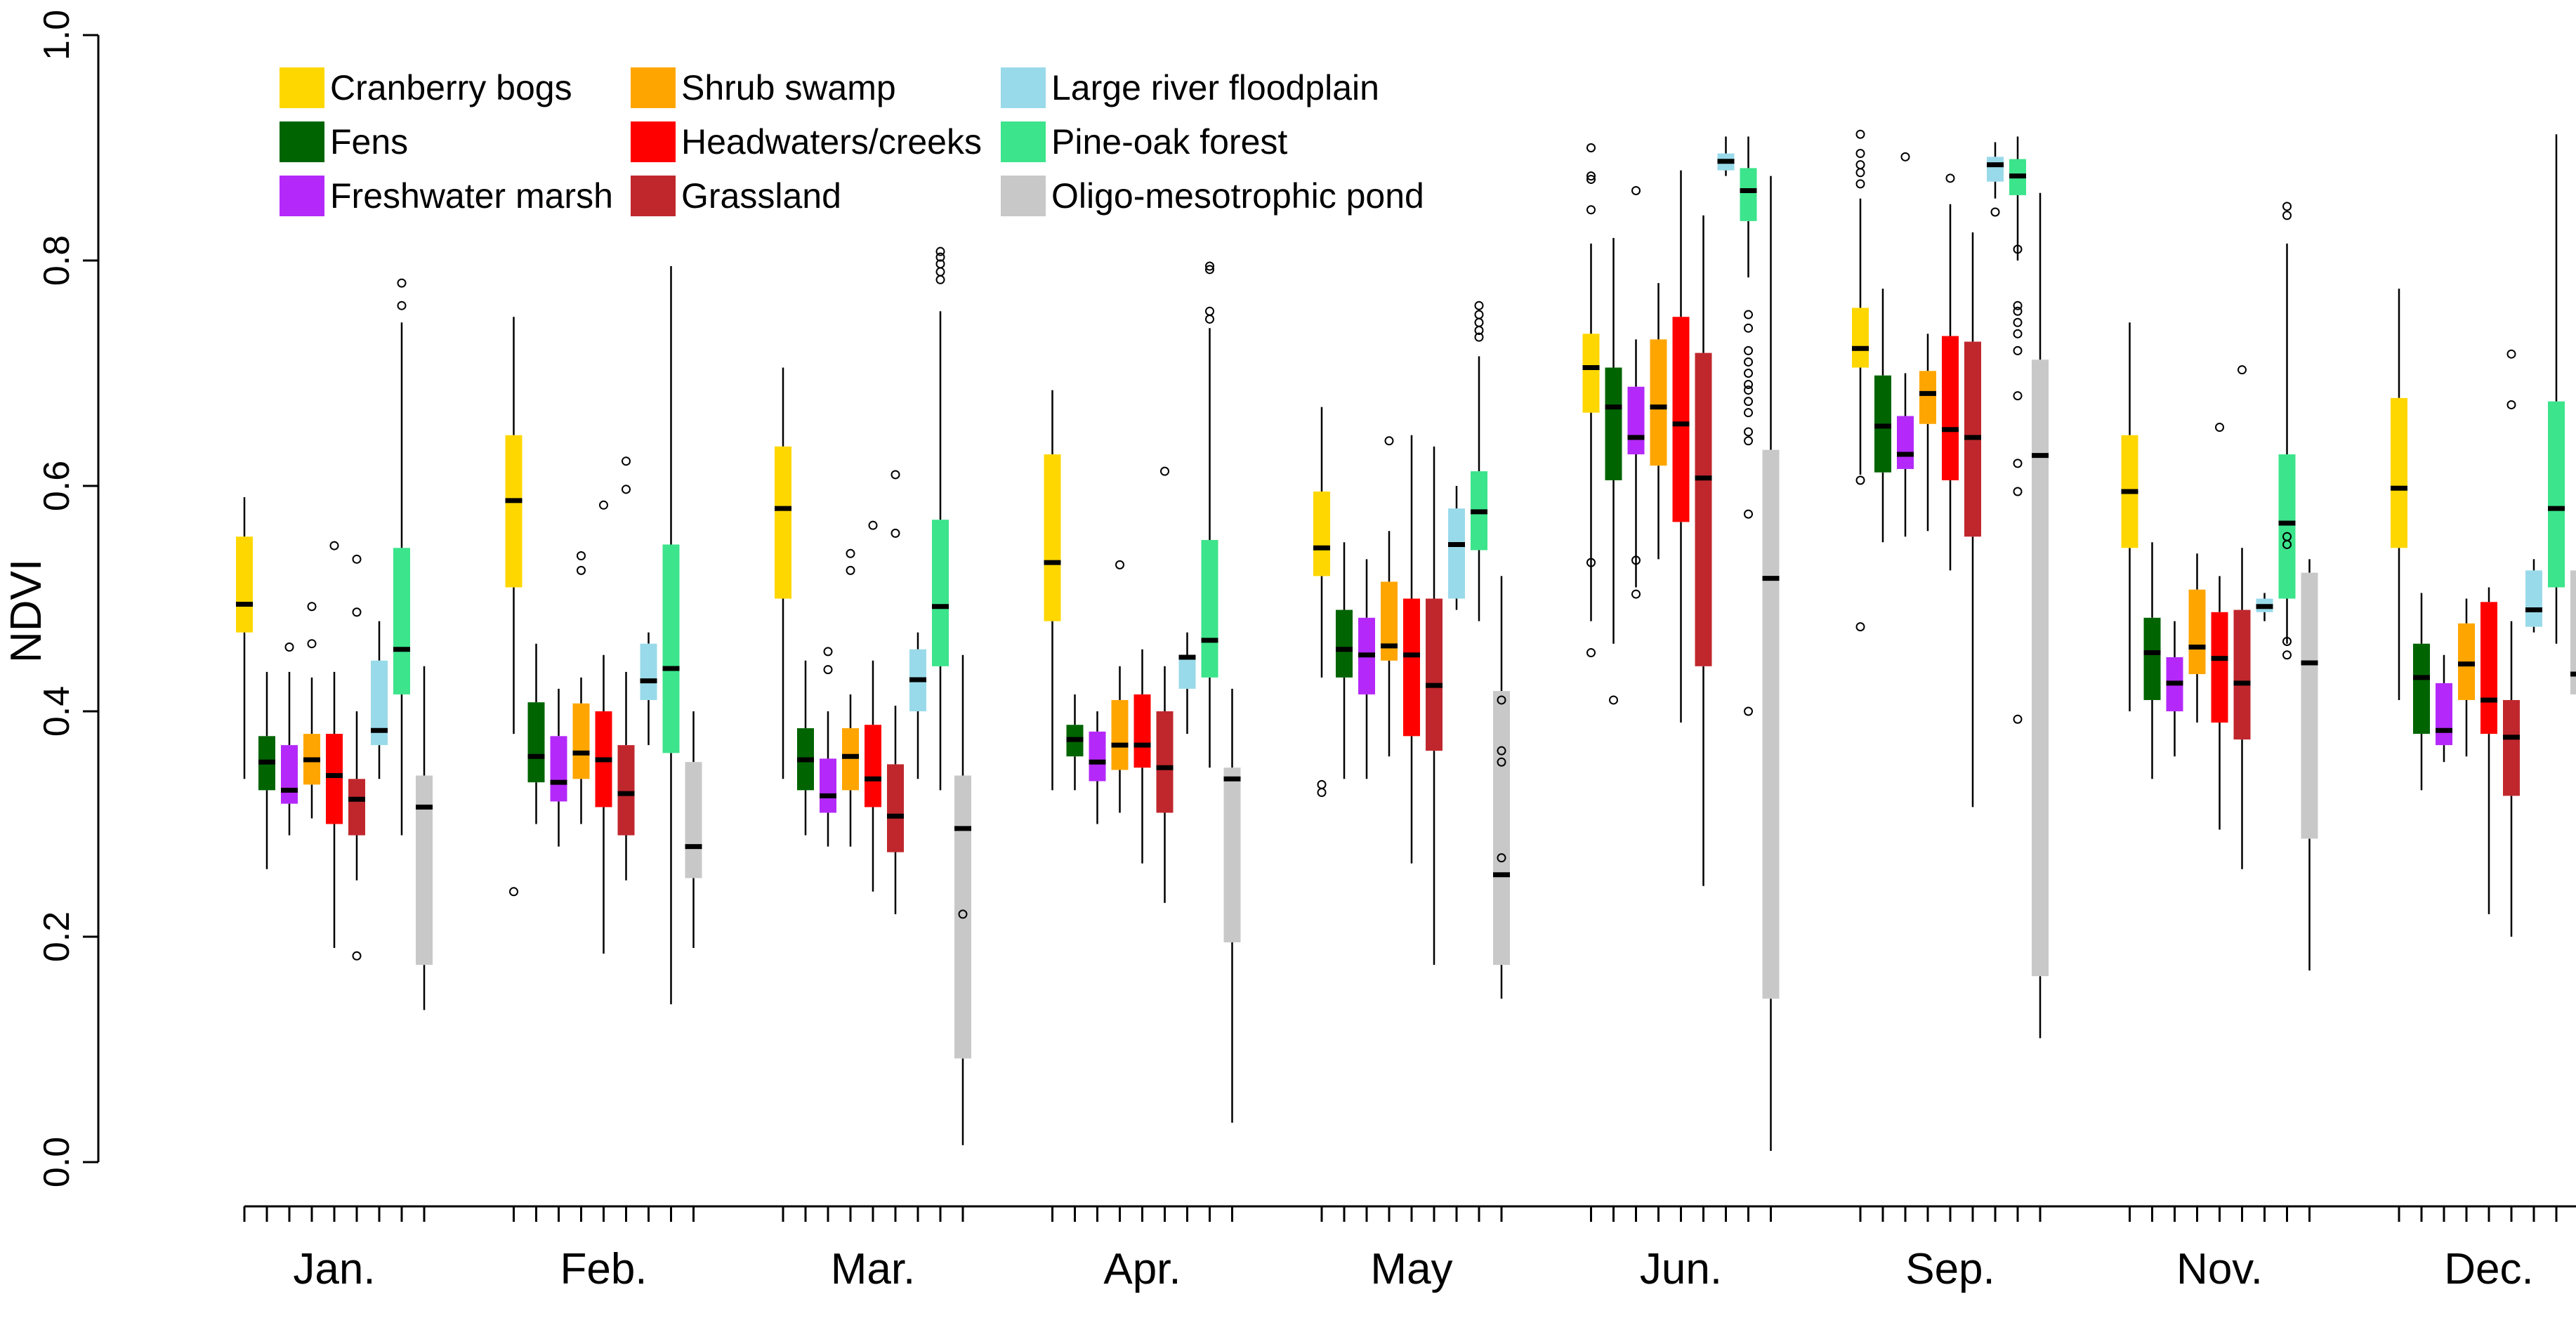 The image size is (2576, 1318). Describe the element at coordinates (763, 88) in the screenshot. I see `legend-item: Shrub swamp` at that location.